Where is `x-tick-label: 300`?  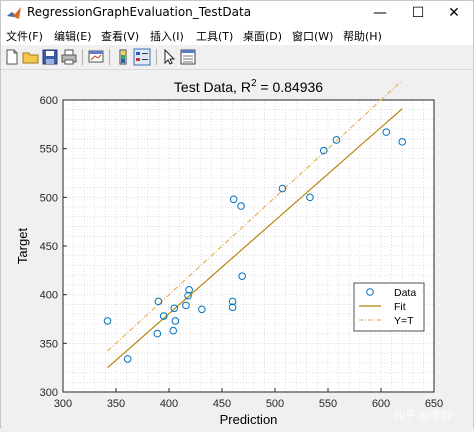
x-tick-label: 300 is located at coordinates (63, 404).